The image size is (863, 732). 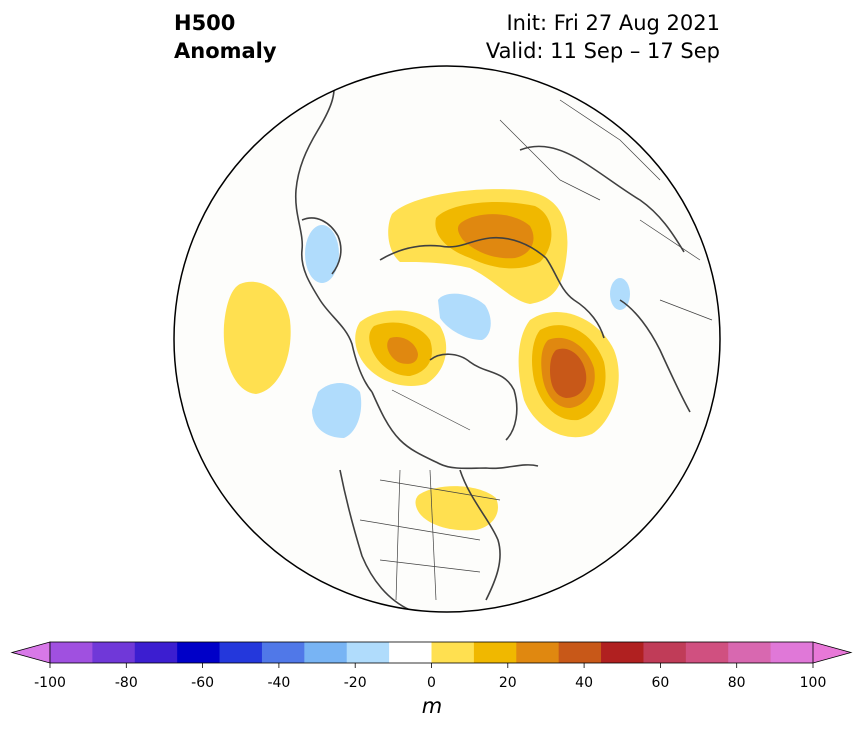 I want to click on title-variable: H500, so click(x=205, y=23).